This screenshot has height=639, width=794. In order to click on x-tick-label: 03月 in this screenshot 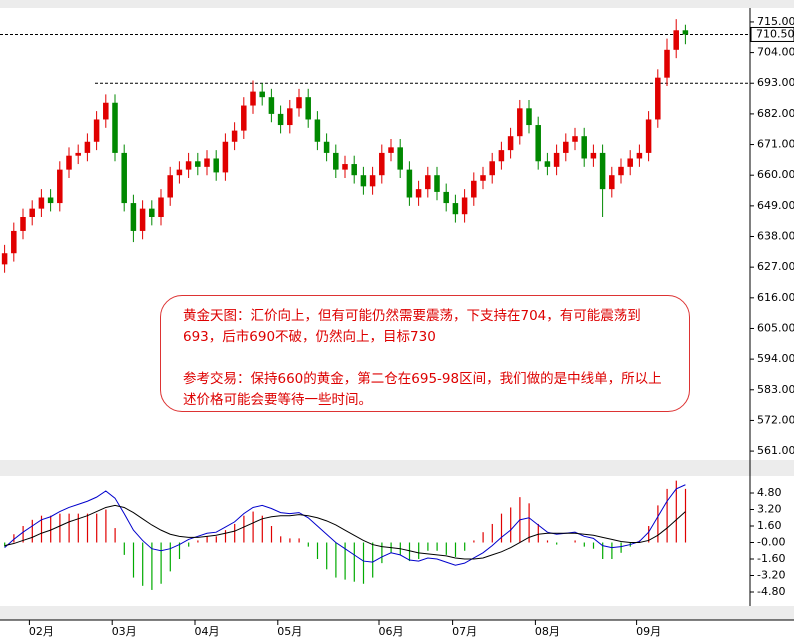, I will do `click(124, 631)`.